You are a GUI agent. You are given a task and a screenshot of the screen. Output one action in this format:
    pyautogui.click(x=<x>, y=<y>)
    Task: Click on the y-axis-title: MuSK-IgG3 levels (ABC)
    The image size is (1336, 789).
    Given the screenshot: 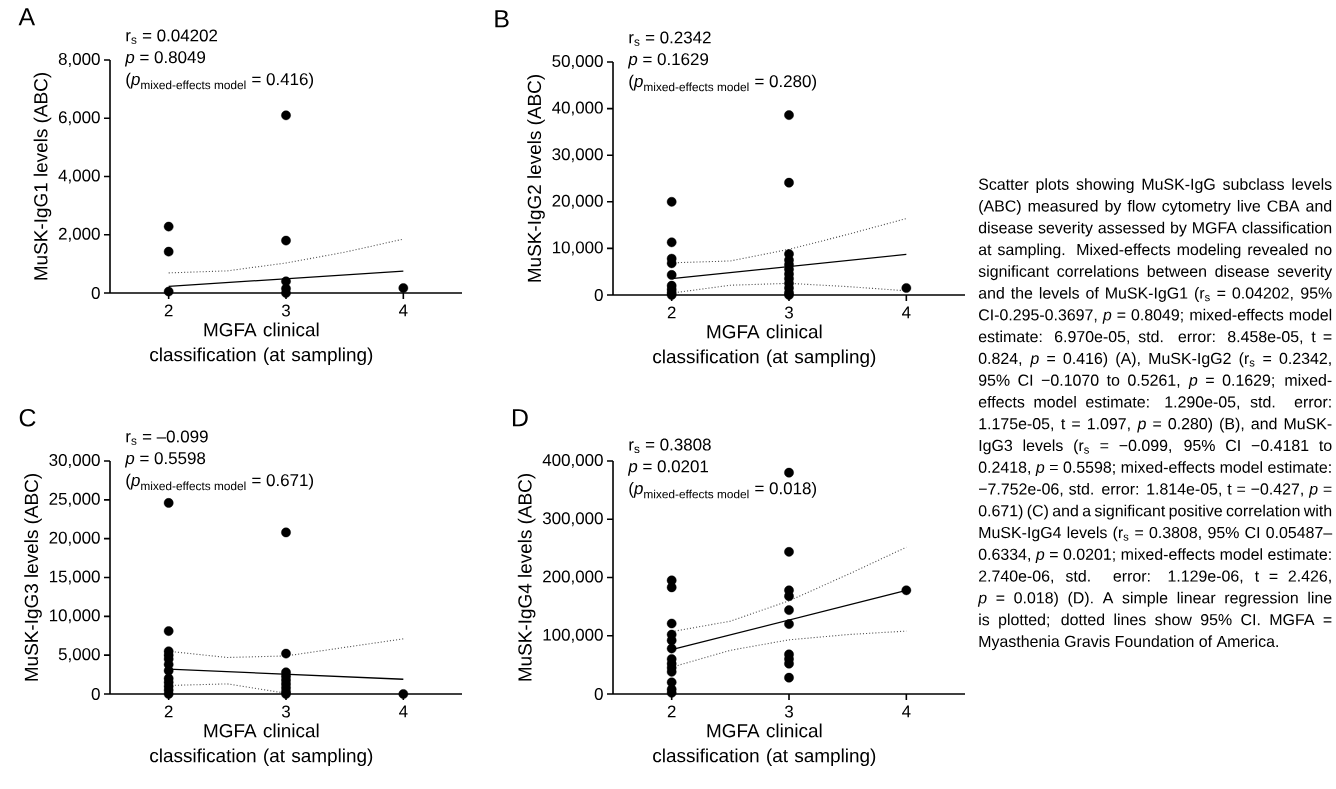 What is the action you would take?
    pyautogui.click(x=33, y=577)
    